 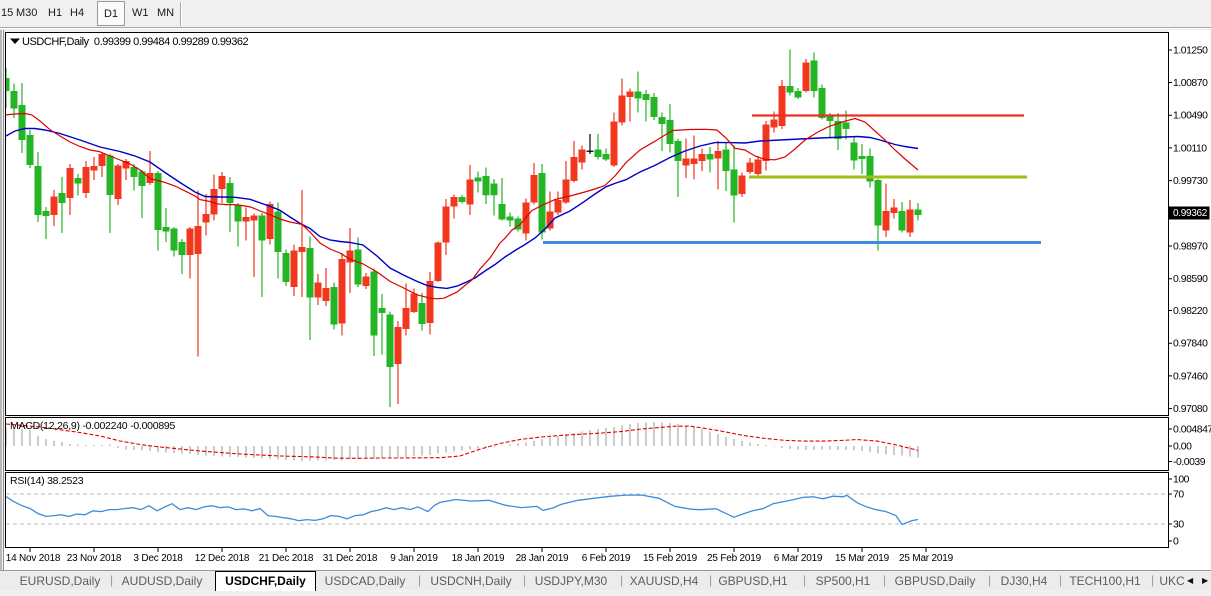 What do you see at coordinates (1190, 344) in the screenshot?
I see `svg-text: 0.97840` at bounding box center [1190, 344].